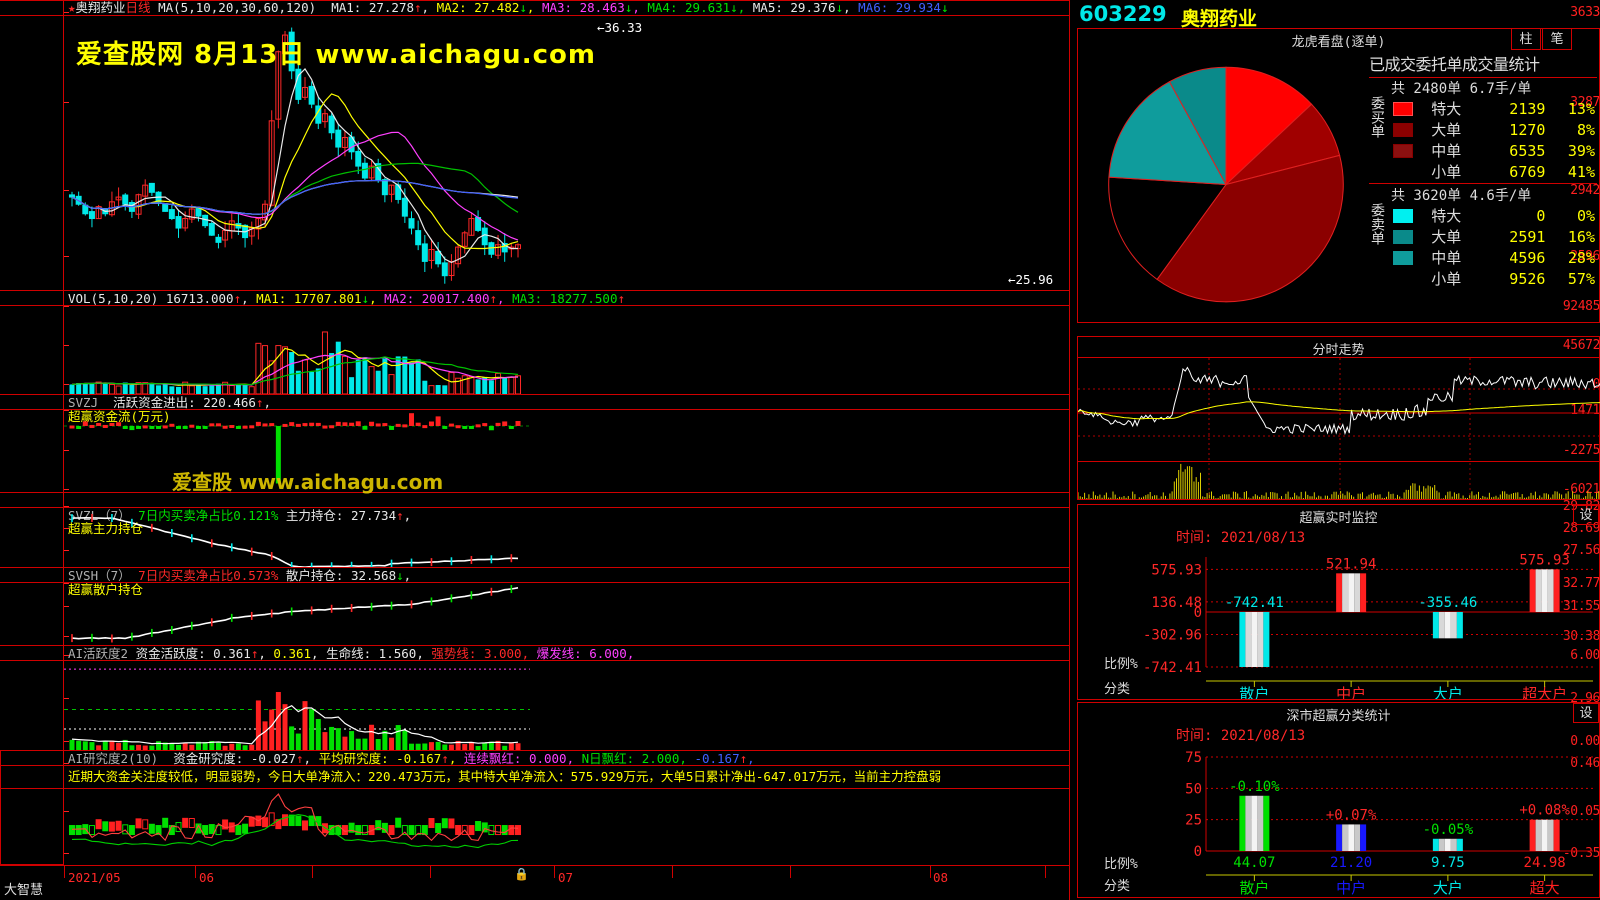 This screenshot has height=900, width=1600. What do you see at coordinates (1403, 257) in the screenshot?
I see `color-swatch-sell-m` at bounding box center [1403, 257].